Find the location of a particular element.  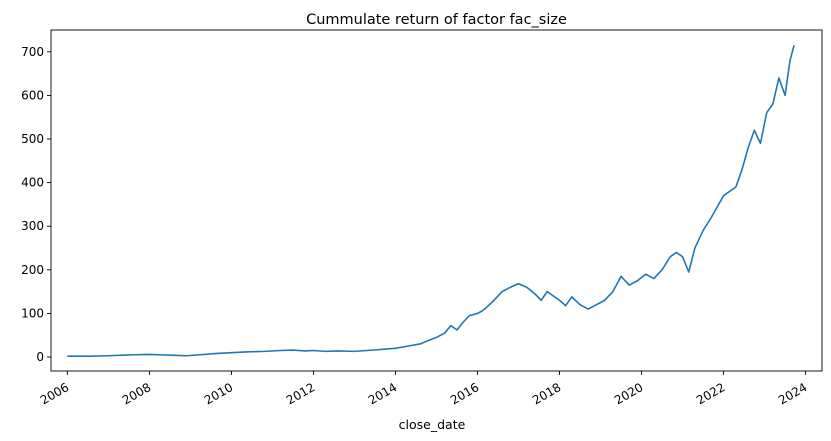

x-axis-ticks: 2006 2008 2010 2012 2014 2016 2018 2020 2022 2024 is located at coordinates (423, 389).